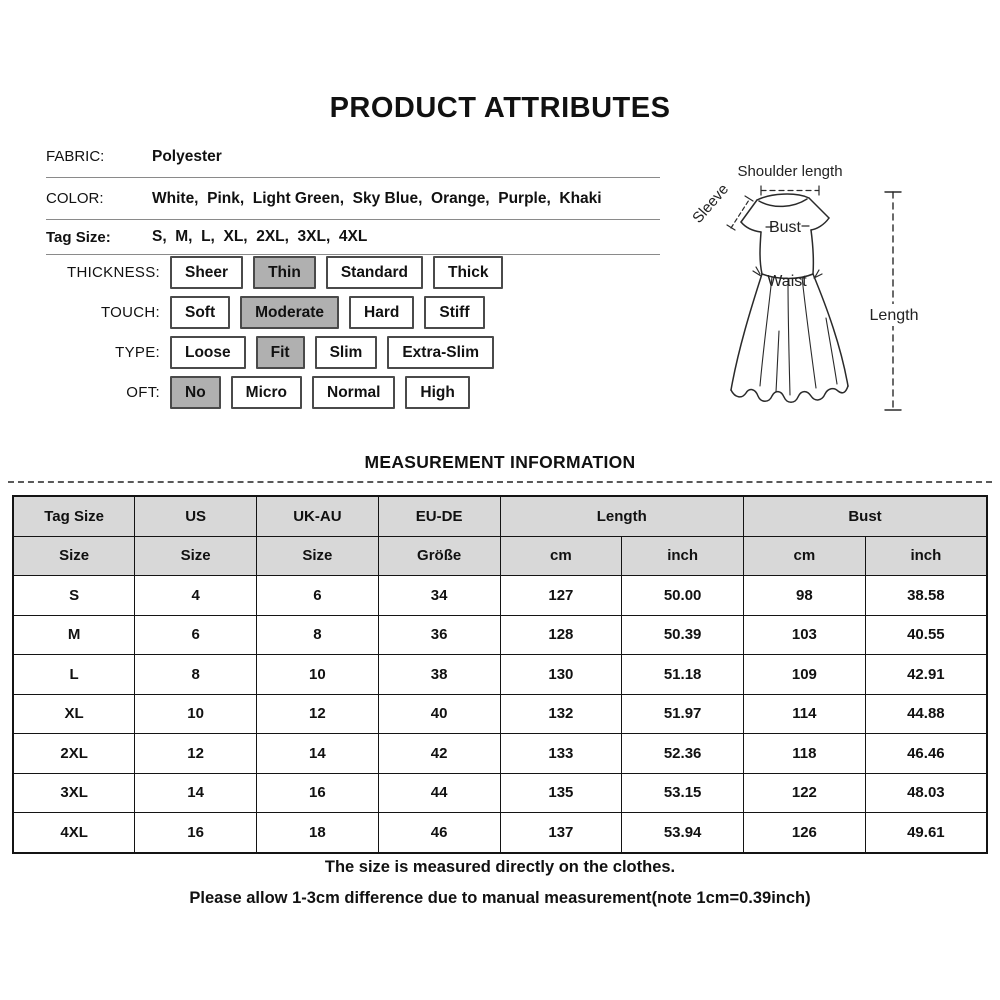  Describe the element at coordinates (74, 713) in the screenshot. I see `cell: XL` at that location.